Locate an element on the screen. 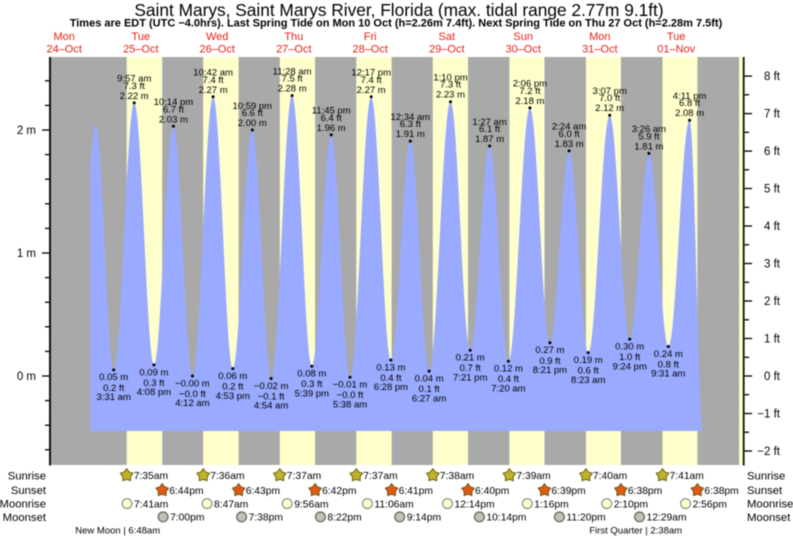  svg-text: 12:17 pm is located at coordinates (371, 73).